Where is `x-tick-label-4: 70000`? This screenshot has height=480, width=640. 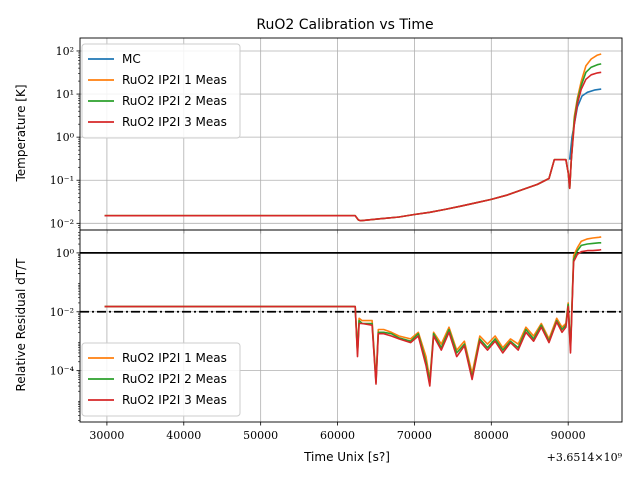 x-tick-label-4: 70000 is located at coordinates (414, 435).